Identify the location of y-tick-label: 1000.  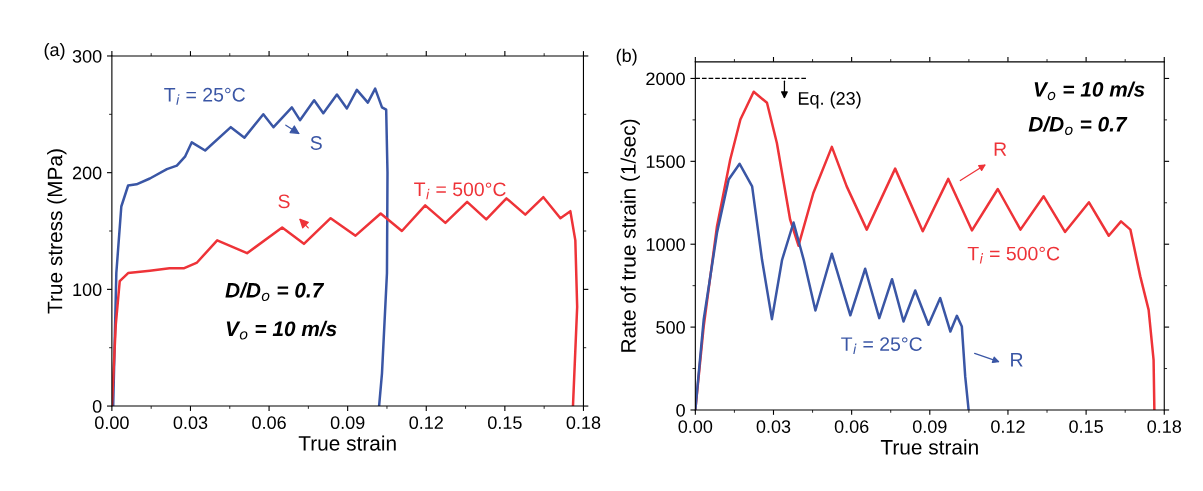
(665, 244).